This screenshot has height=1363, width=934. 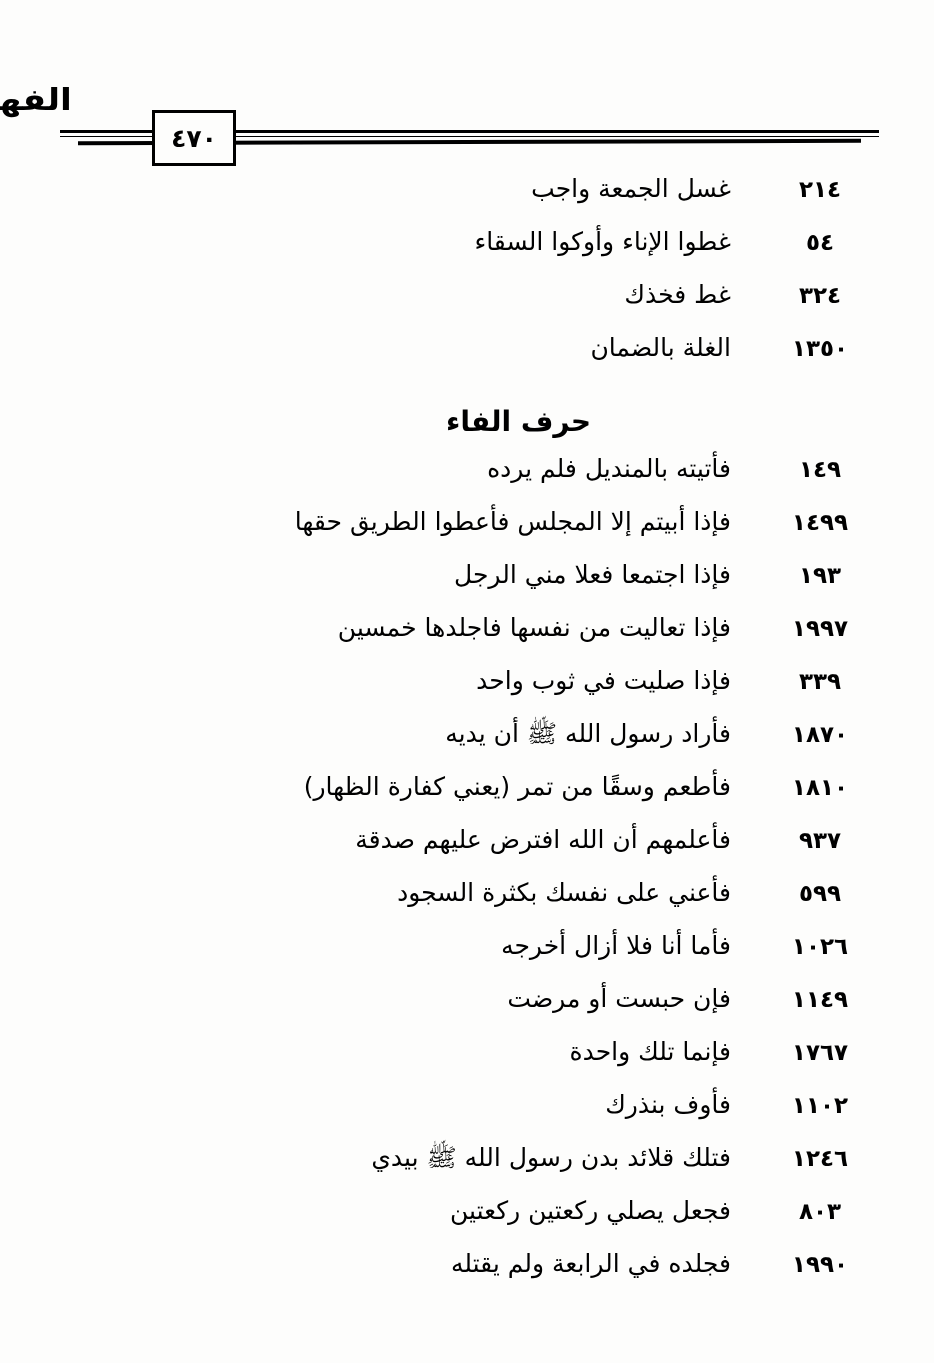 What do you see at coordinates (564, 892) in the screenshot?
I see `entry-text: فأعني على نفسك بكثرة السجود` at bounding box center [564, 892].